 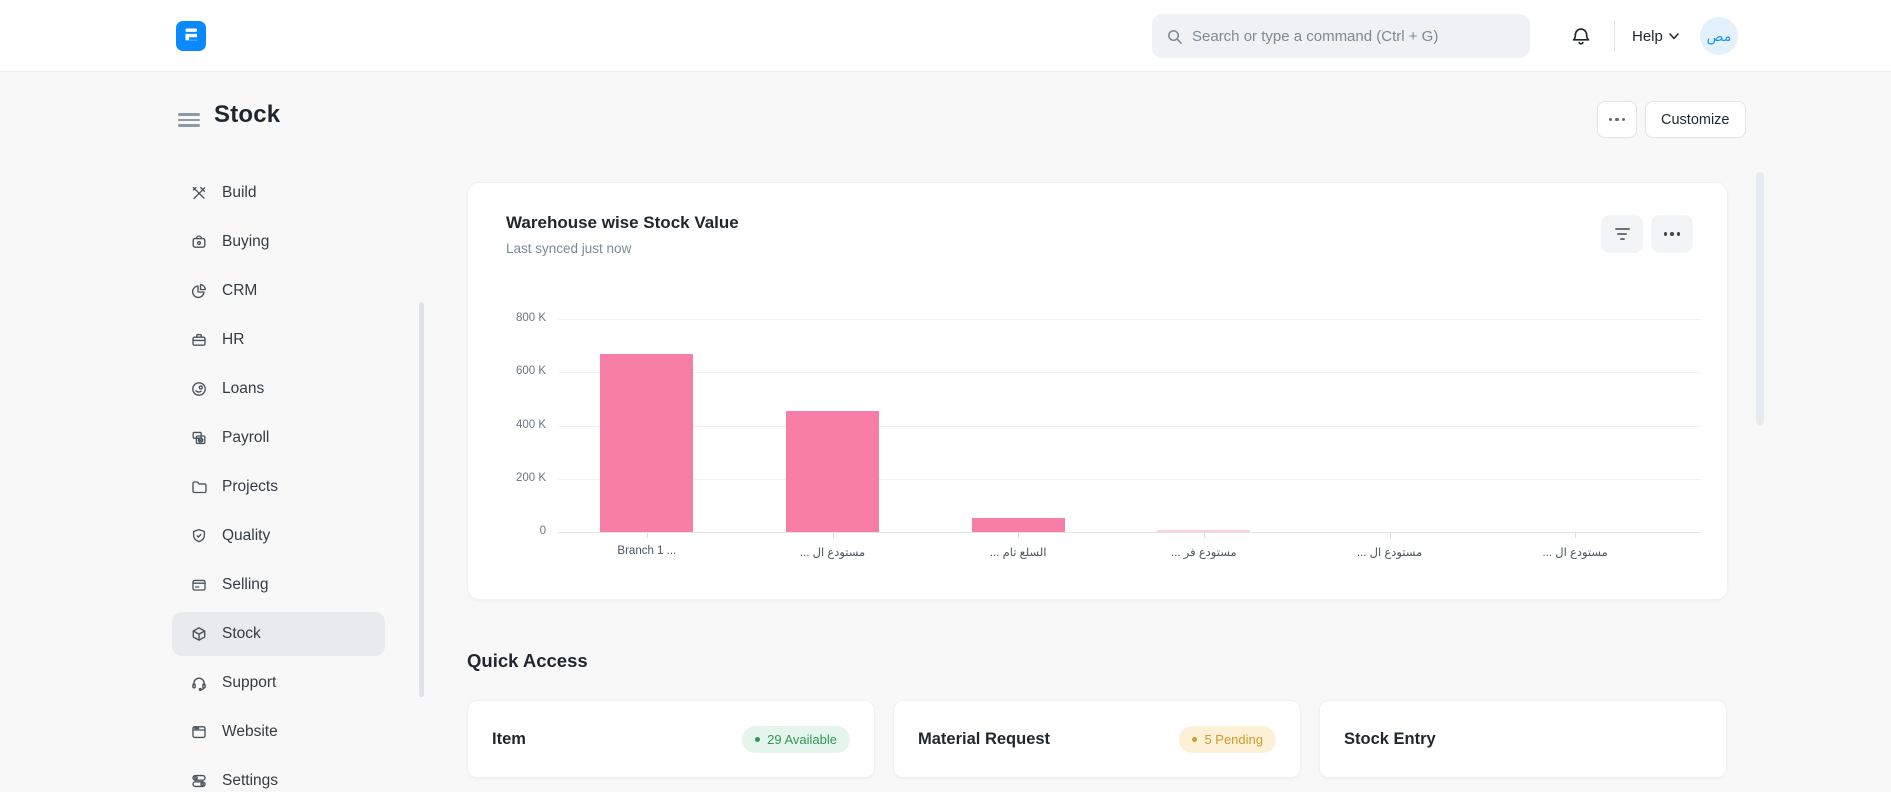 What do you see at coordinates (278, 536) in the screenshot?
I see `sidebar-item-quality: Quality` at bounding box center [278, 536].